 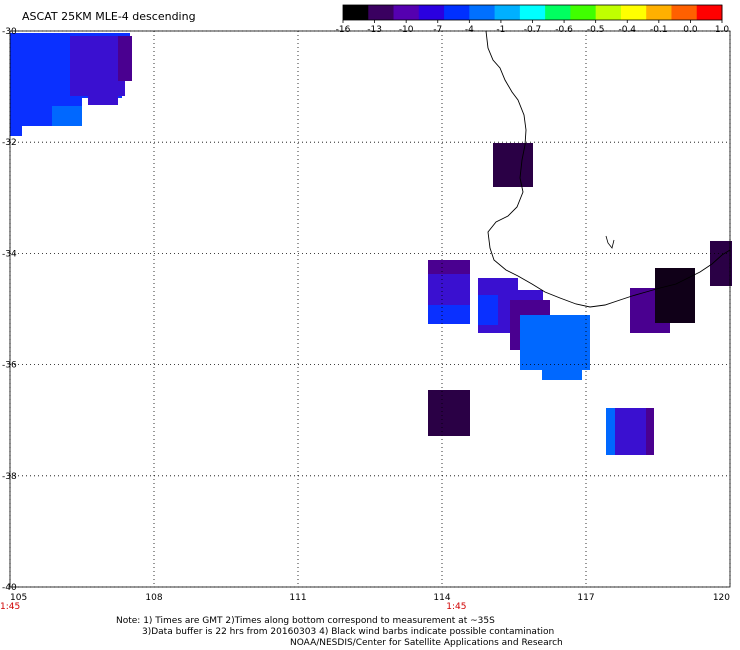 I want to click on colorbar-label: -1, so click(x=500, y=30).